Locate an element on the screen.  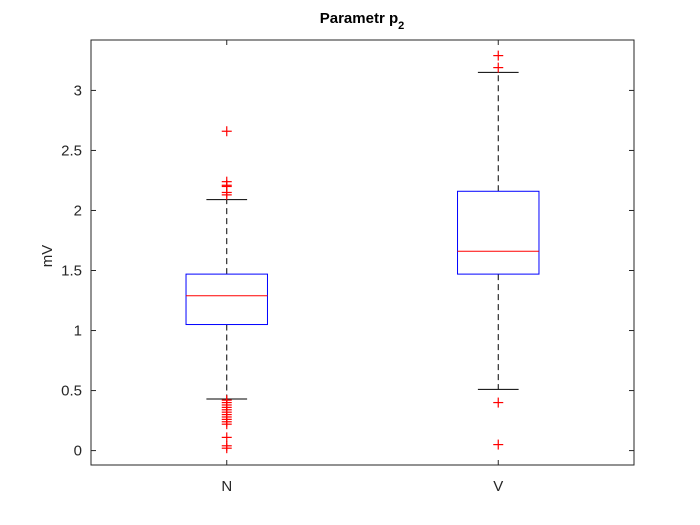
y-axis-label: mV is located at coordinates (47, 256).